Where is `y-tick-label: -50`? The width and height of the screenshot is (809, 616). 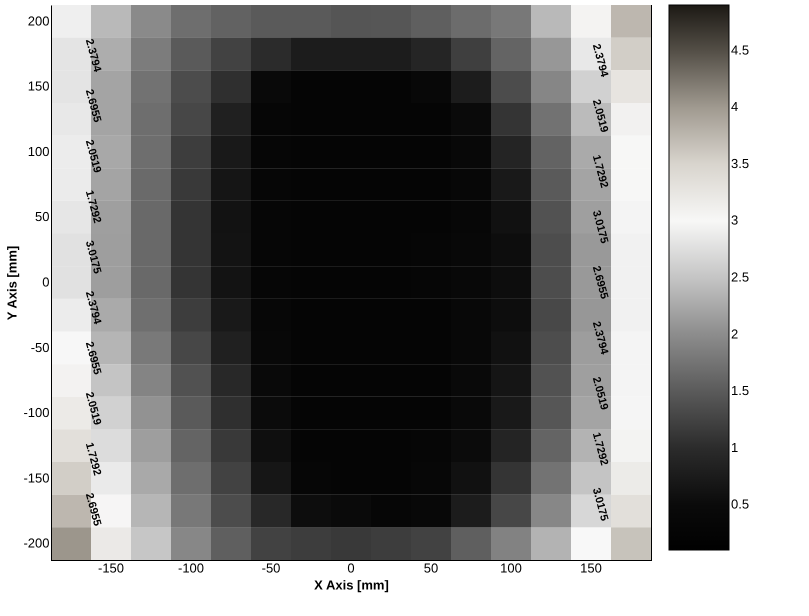 y-tick-label: -50 is located at coordinates (40, 347).